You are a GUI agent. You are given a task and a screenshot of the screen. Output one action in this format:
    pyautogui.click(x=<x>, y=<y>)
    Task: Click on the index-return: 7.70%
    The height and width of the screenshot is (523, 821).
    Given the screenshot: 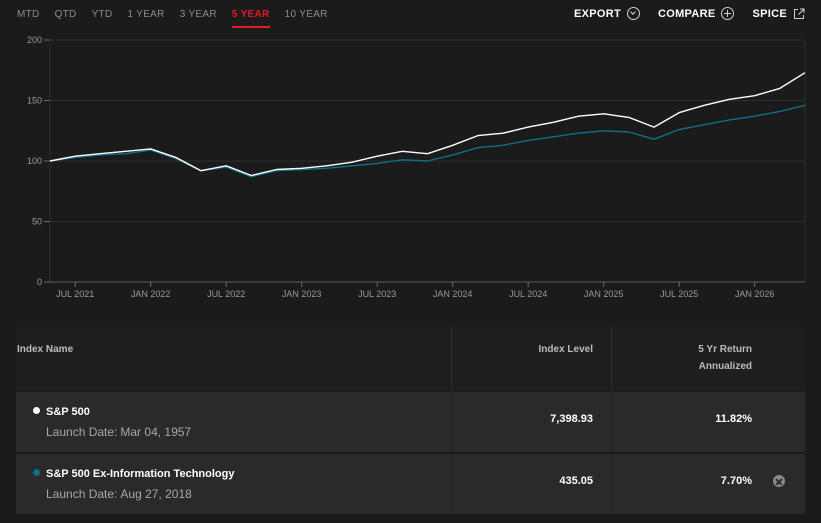 What is the action you would take?
    pyautogui.click(x=736, y=481)
    